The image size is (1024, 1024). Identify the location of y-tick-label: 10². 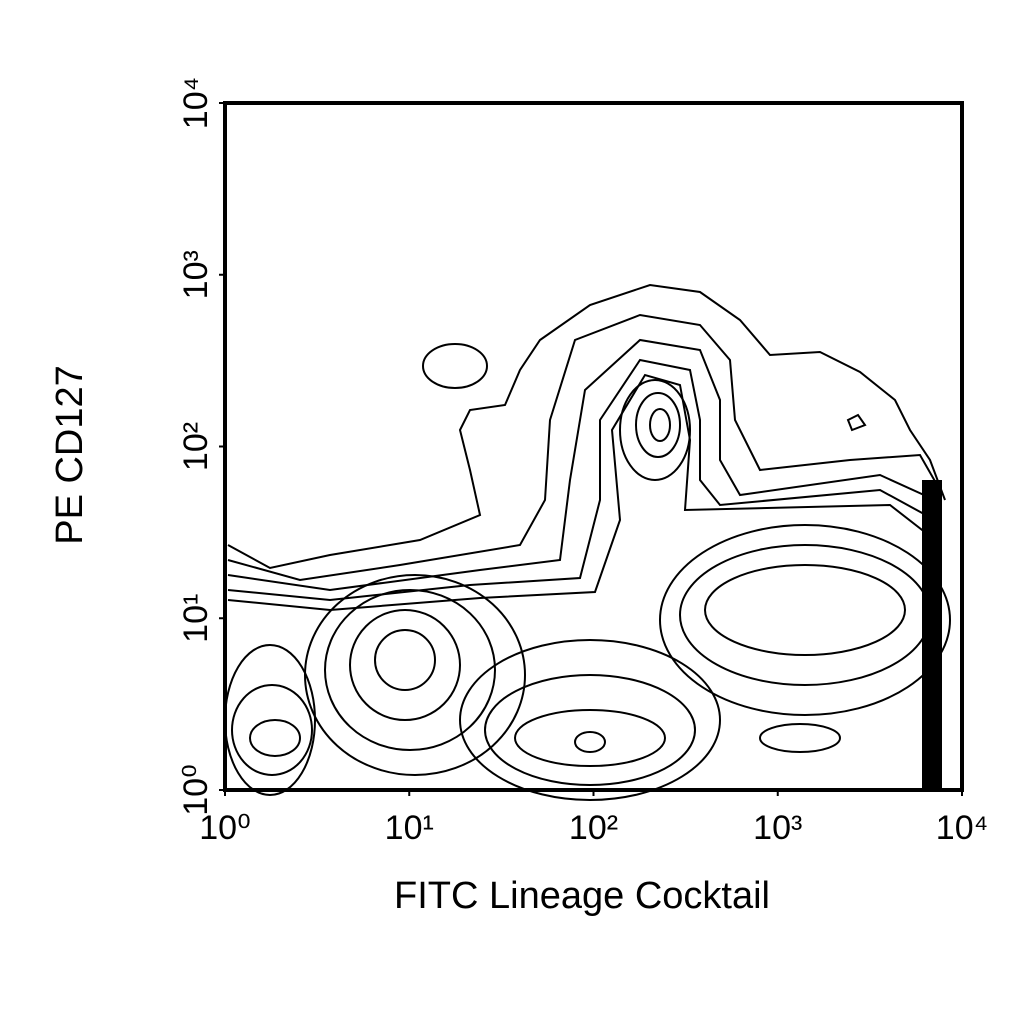
(196, 446).